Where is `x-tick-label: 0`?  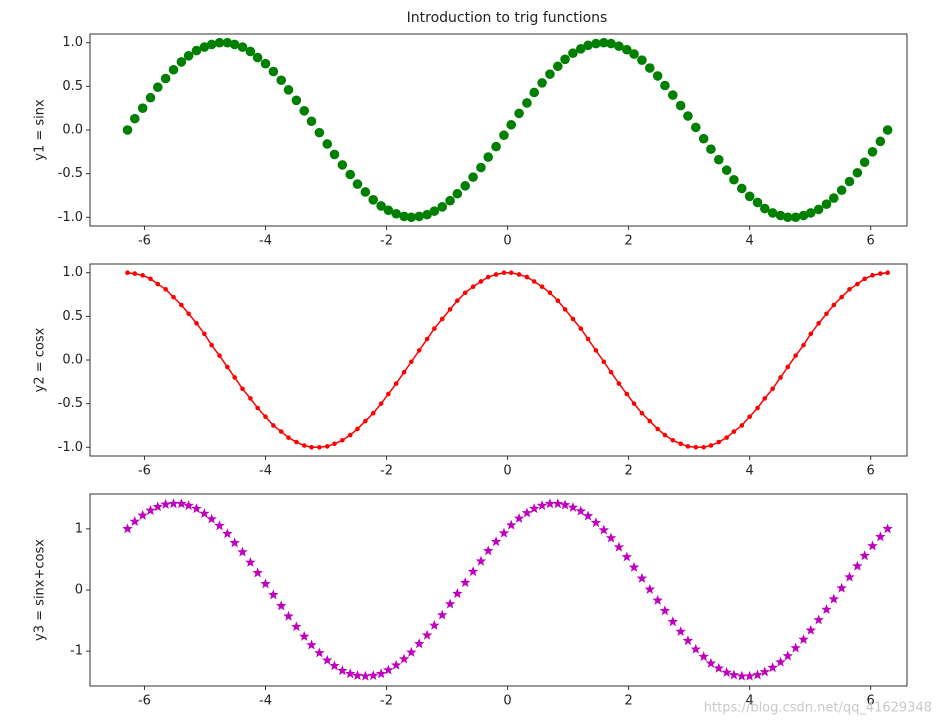 x-tick-label: 0 is located at coordinates (507, 241).